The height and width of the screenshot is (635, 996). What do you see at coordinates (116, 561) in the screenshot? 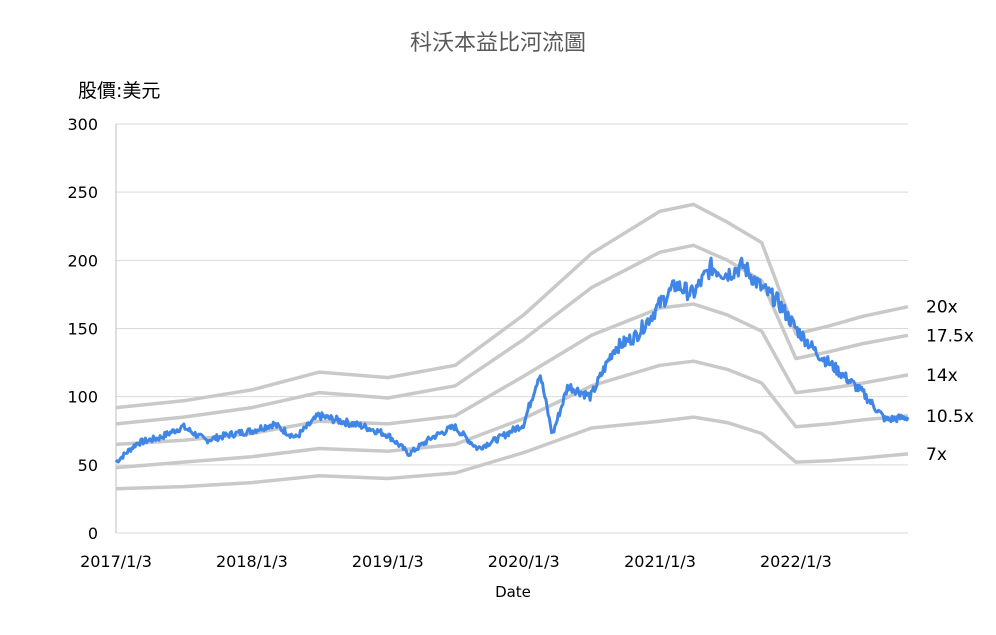
I see `x-tick-label: 2017/1/3` at bounding box center [116, 561].